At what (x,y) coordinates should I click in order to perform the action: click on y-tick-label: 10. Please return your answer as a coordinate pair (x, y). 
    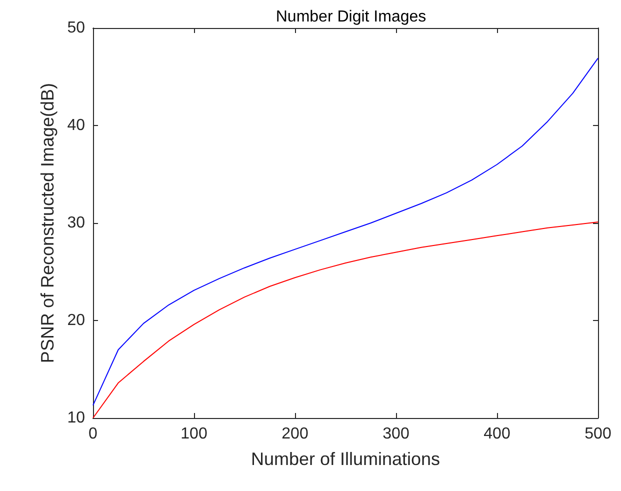
    Looking at the image, I should click on (76, 418).